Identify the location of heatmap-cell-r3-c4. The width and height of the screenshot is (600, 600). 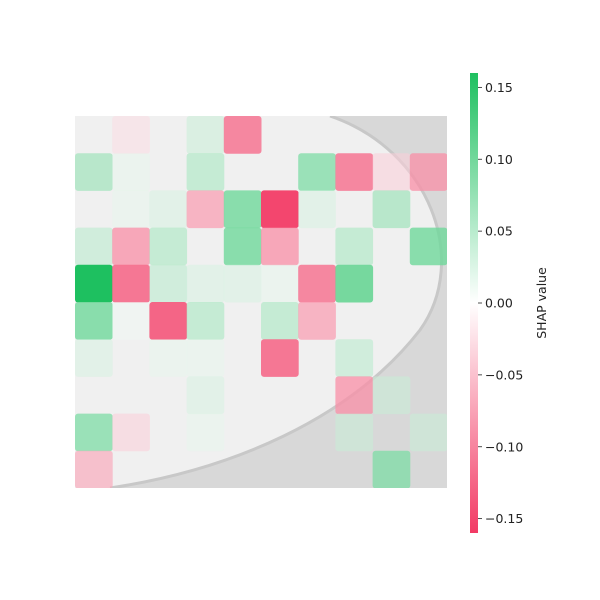
(242, 246).